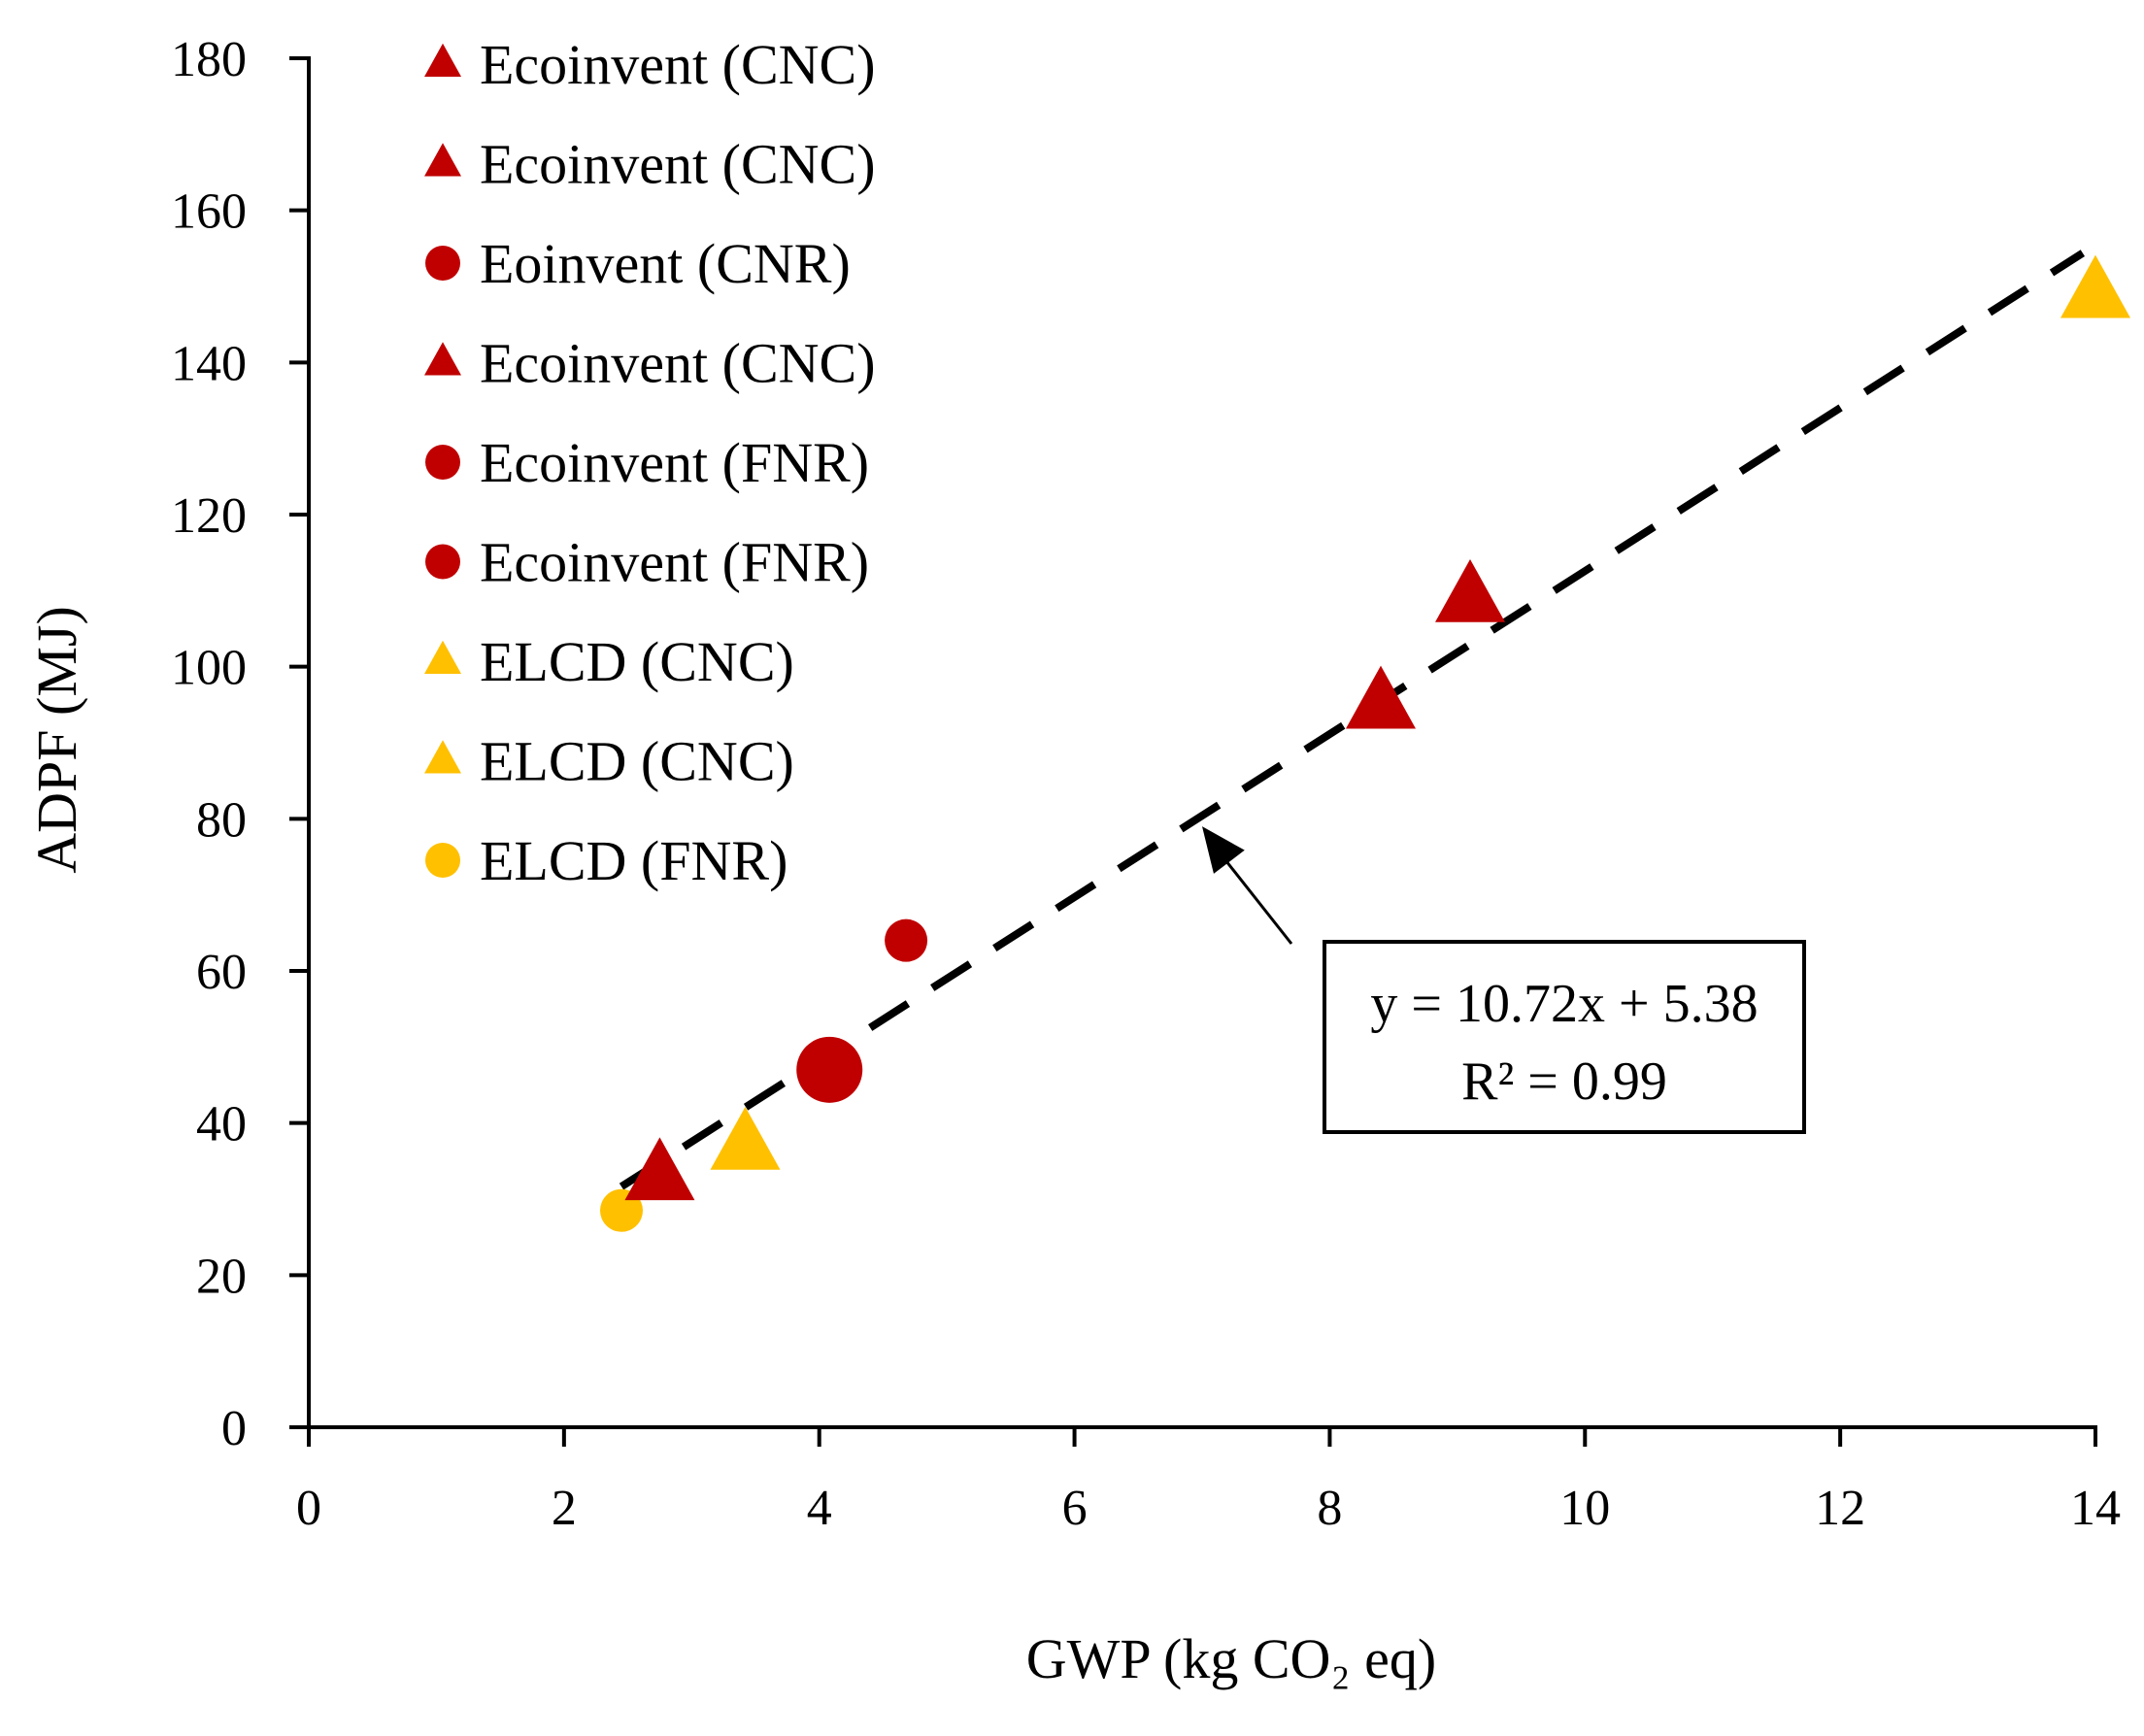 This screenshot has height=1736, width=2144. I want to click on y-tick-label: 80, so click(221, 820).